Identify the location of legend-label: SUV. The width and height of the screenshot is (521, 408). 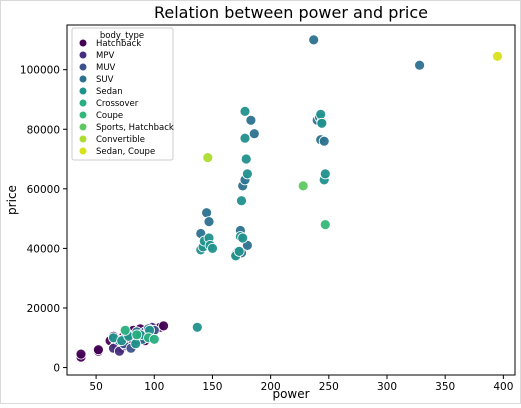
(105, 80).